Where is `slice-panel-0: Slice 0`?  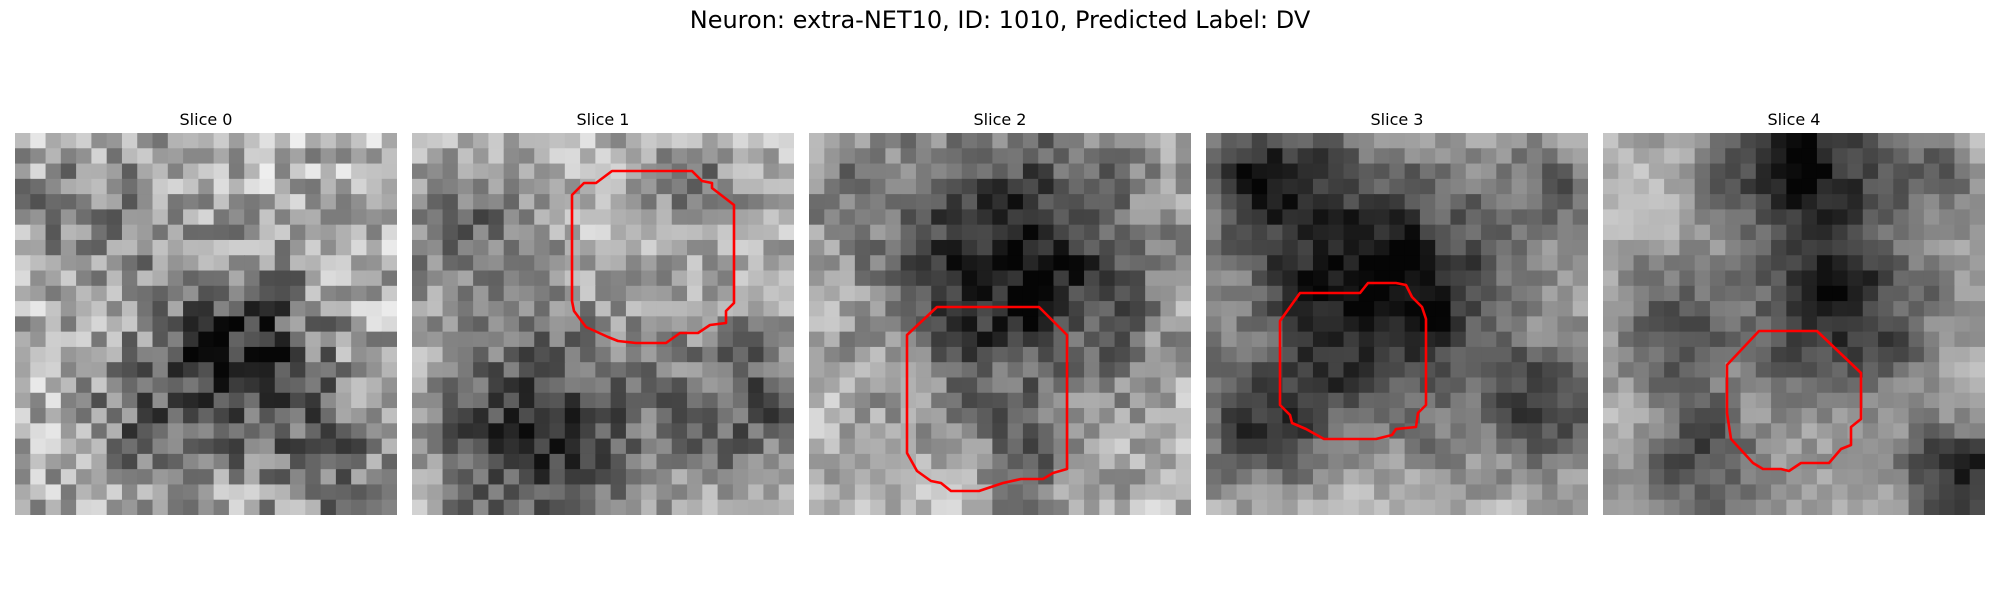 slice-panel-0: Slice 0 is located at coordinates (206, 311).